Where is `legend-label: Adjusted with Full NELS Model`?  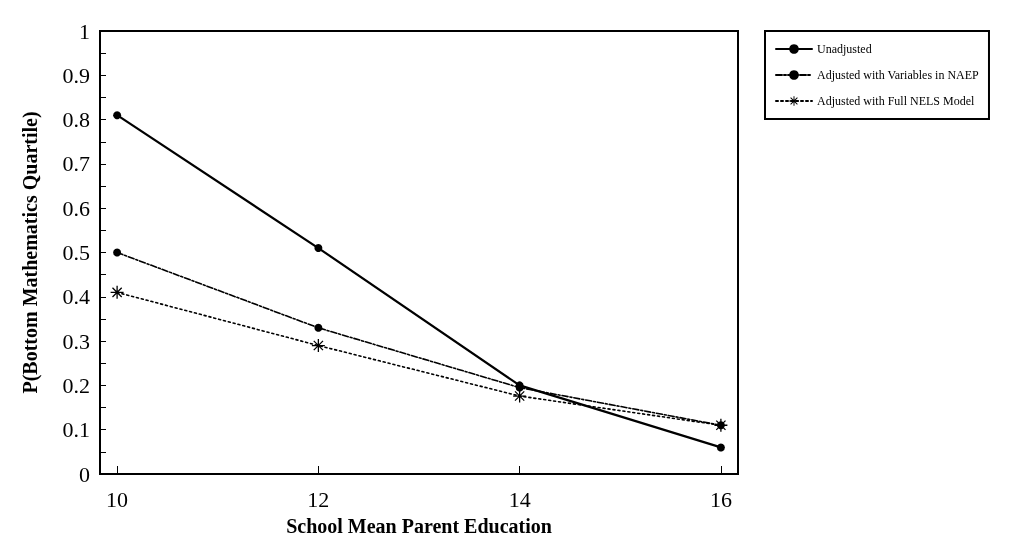
legend-label: Adjusted with Full NELS Model is located at coordinates (896, 101).